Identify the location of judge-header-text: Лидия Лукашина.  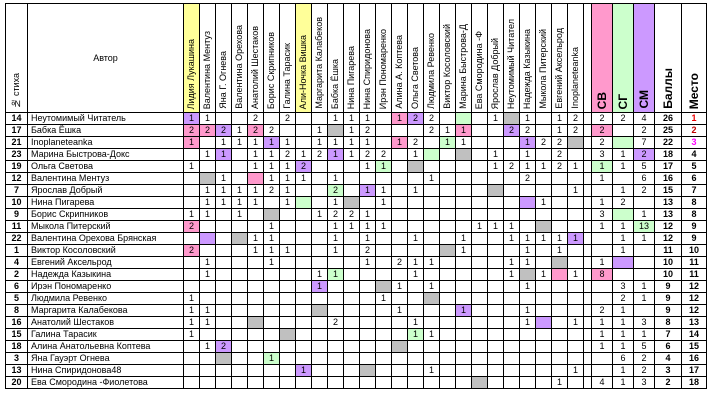
(191, 73).